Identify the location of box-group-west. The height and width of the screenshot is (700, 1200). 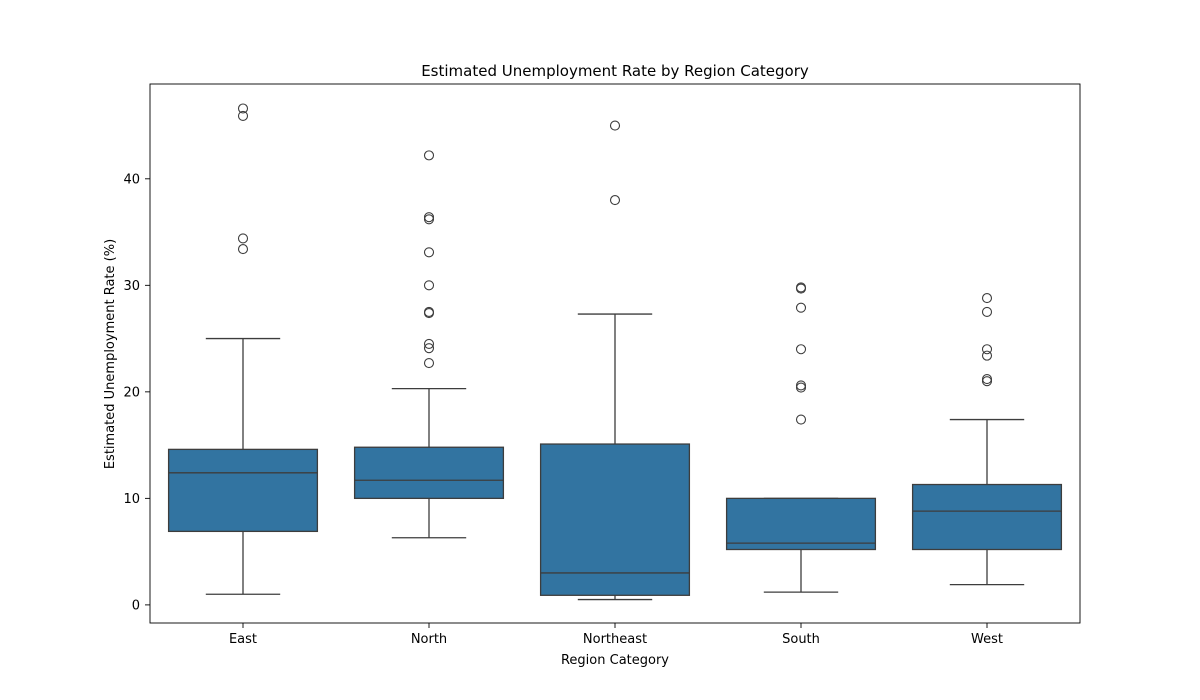
(987, 439).